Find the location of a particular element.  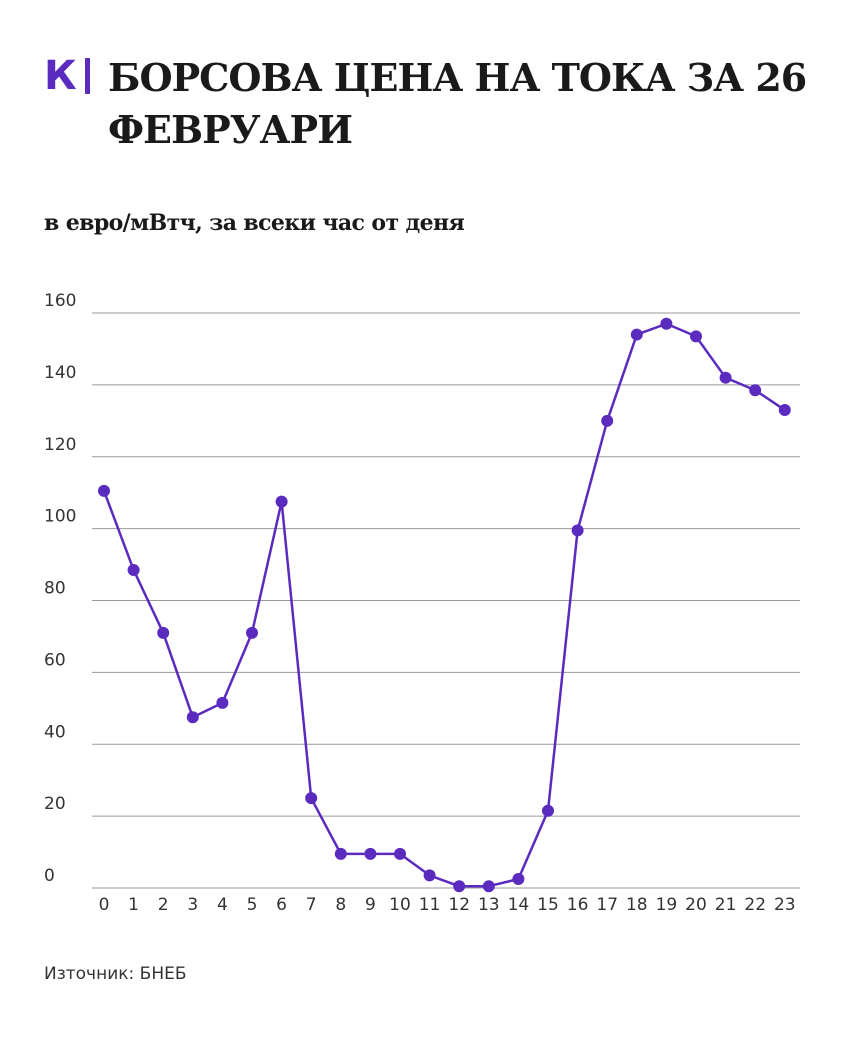

x-tick-label: 23 is located at coordinates (785, 905).